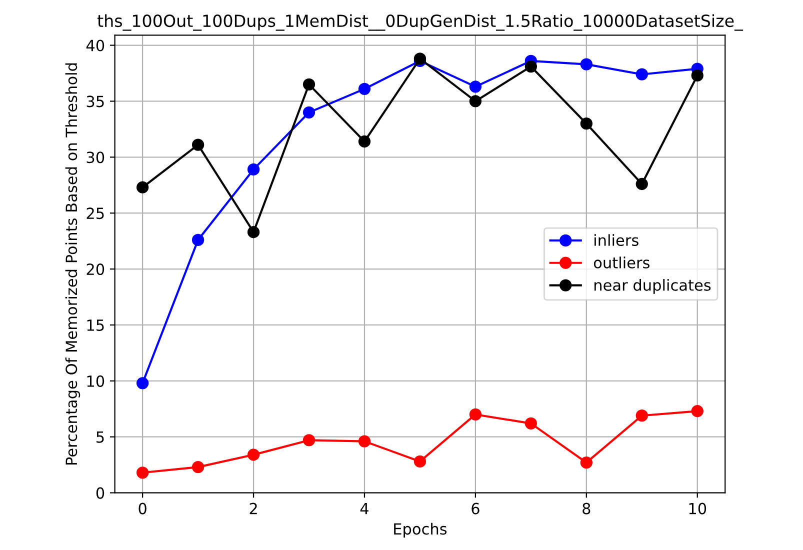 The width and height of the screenshot is (803, 550). I want to click on chart-title: ths_100Out_100Dups_1MemDist__0DupGenDist_1.5Ratio_10000DatasetSize_, so click(420, 22).